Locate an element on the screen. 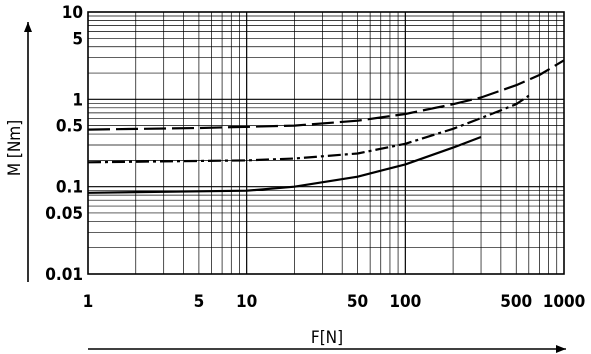 The height and width of the screenshot is (354, 591). y-tick-label: 1 is located at coordinates (77, 100).